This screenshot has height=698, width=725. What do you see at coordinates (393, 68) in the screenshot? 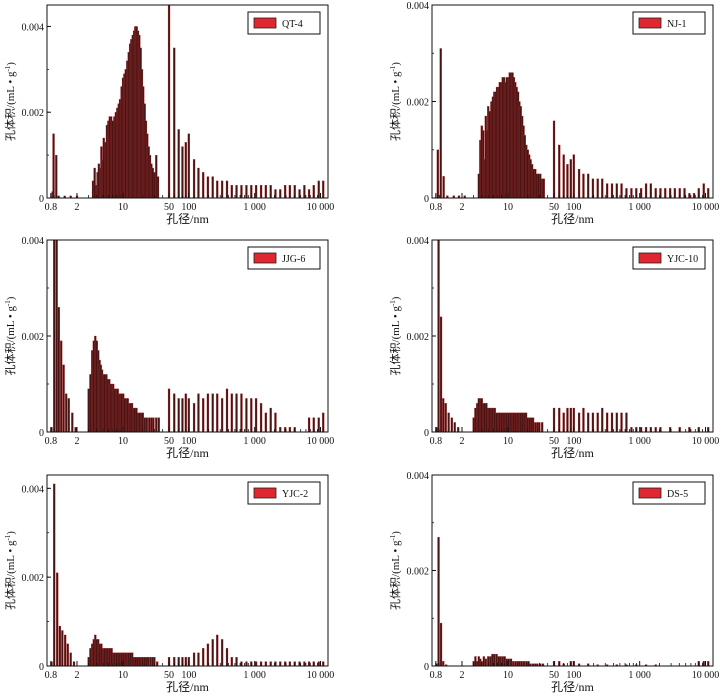
I see `y-axis-label-sup: -1` at bounding box center [393, 68].